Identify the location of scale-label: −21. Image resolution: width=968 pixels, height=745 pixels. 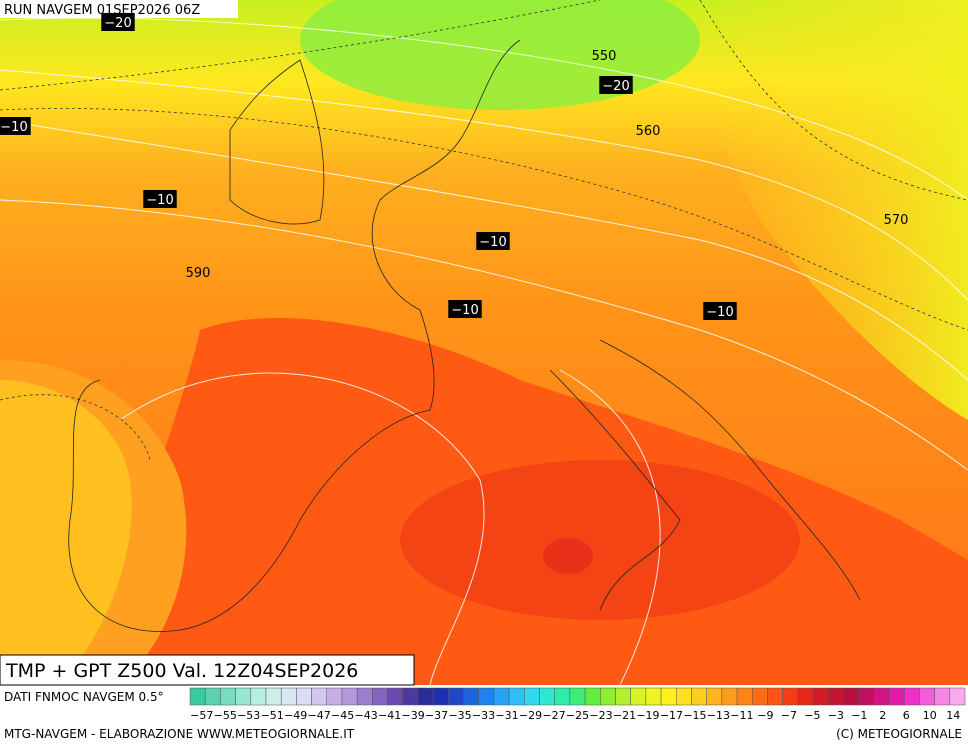
(624, 715).